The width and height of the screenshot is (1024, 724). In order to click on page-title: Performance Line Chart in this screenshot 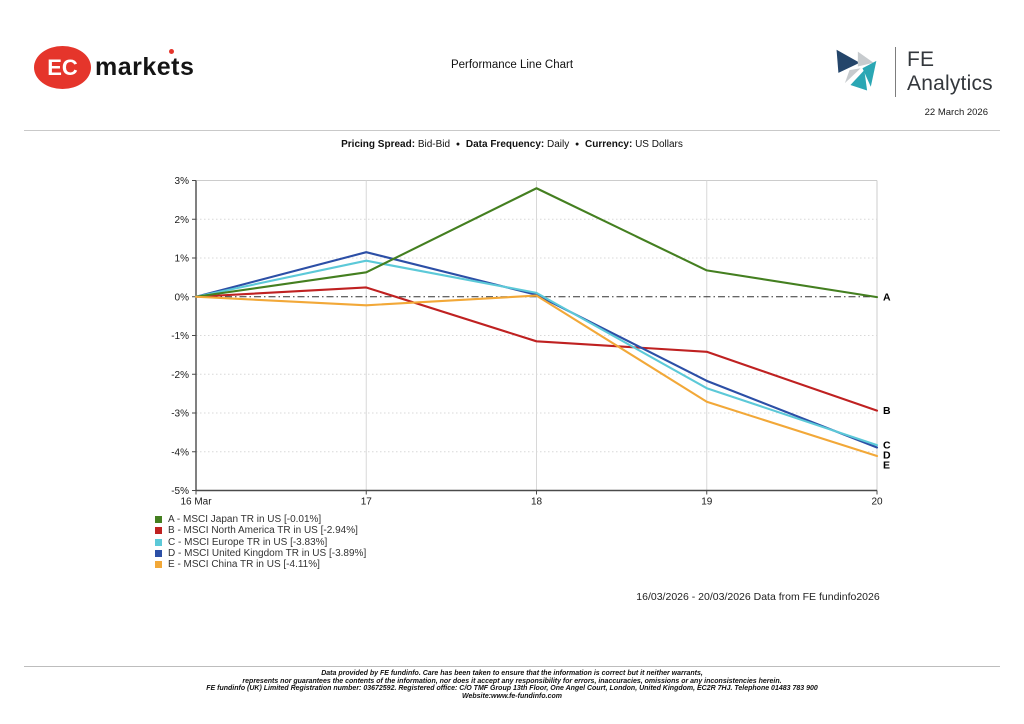, I will do `click(512, 65)`.